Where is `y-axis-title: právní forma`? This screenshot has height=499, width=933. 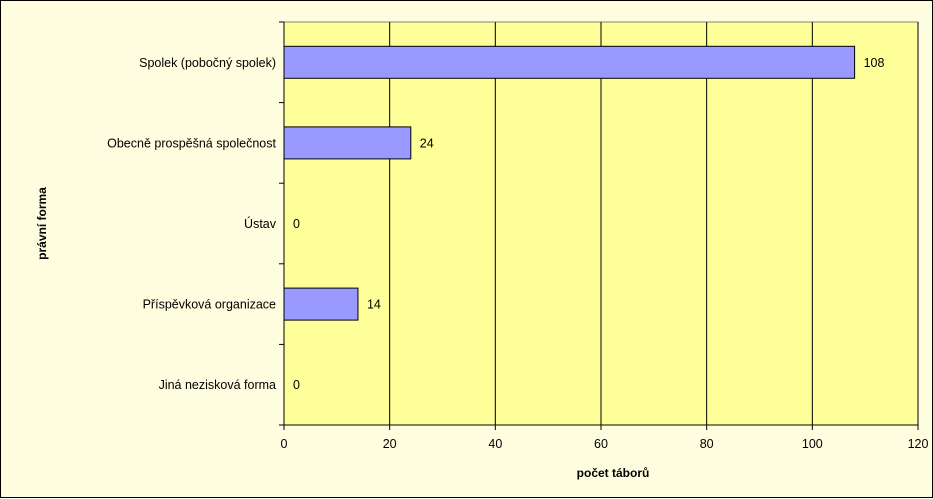
y-axis-title: právní forma is located at coordinates (42, 223).